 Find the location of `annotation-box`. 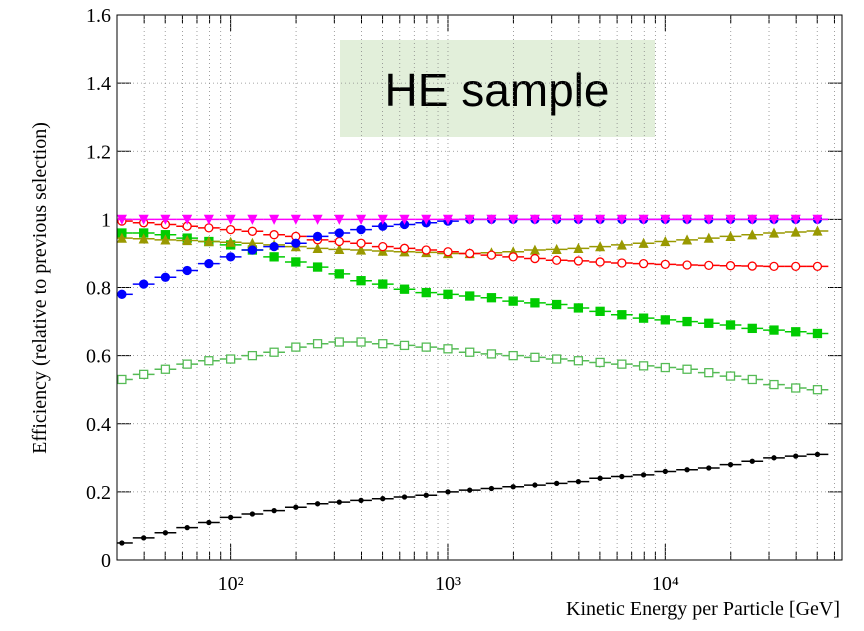

annotation-box is located at coordinates (497, 88).